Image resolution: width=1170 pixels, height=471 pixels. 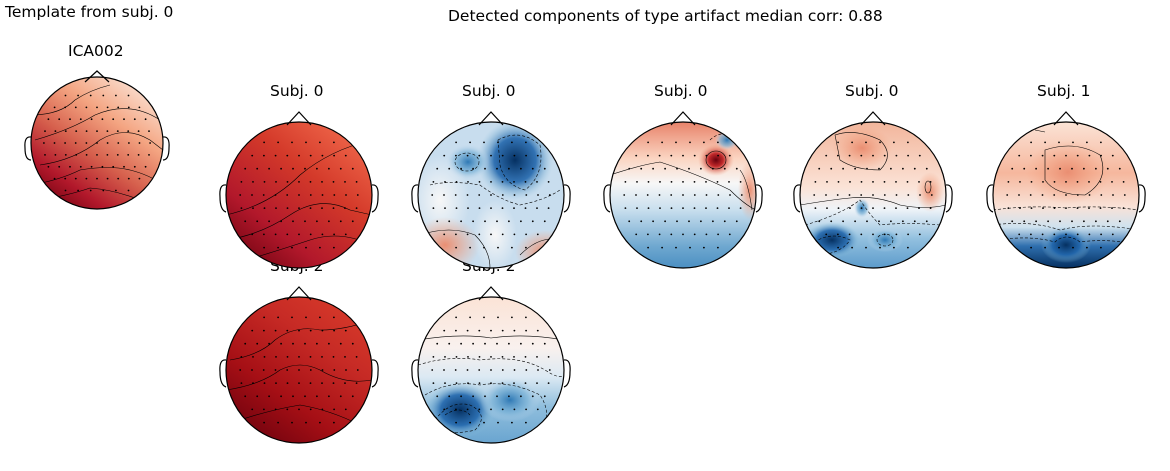 I want to click on topomap-title-3: Subj. 0, so click(x=681, y=91).